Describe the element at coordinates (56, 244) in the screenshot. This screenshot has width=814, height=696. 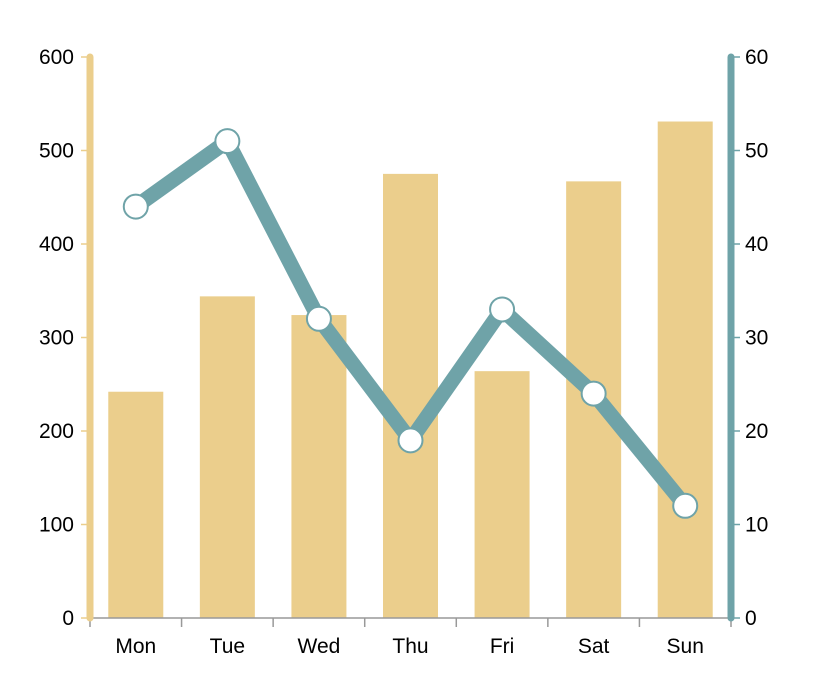
I see `left-tick-label: 400` at that location.